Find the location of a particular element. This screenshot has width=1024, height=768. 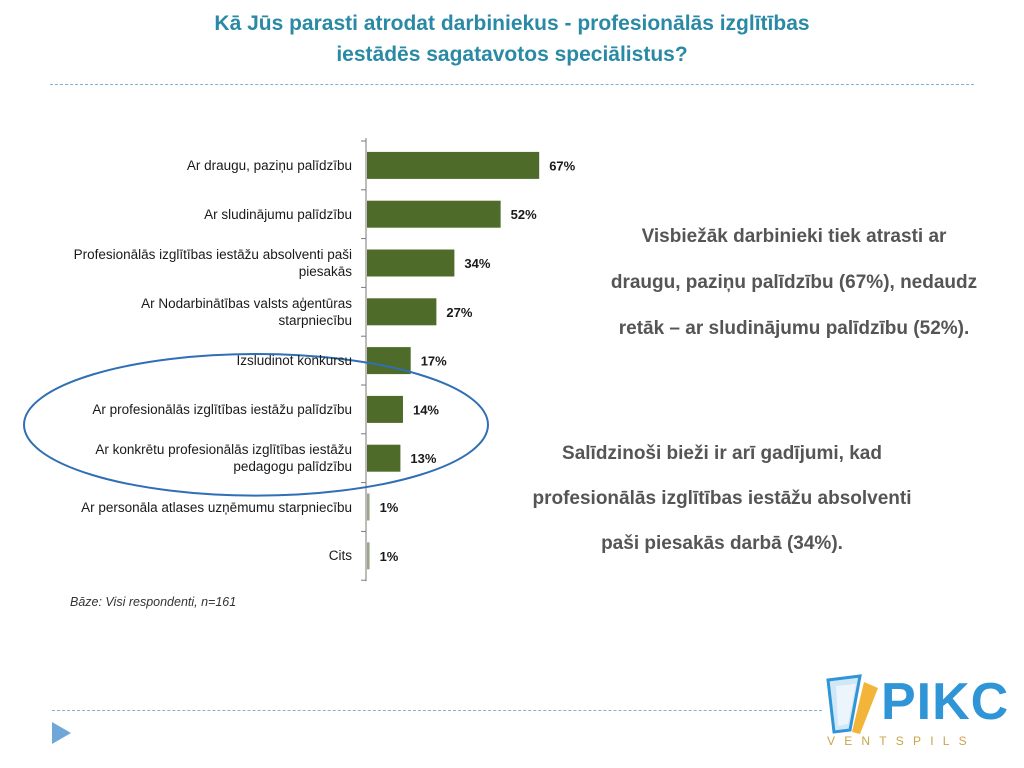

title-divider is located at coordinates (512, 84).